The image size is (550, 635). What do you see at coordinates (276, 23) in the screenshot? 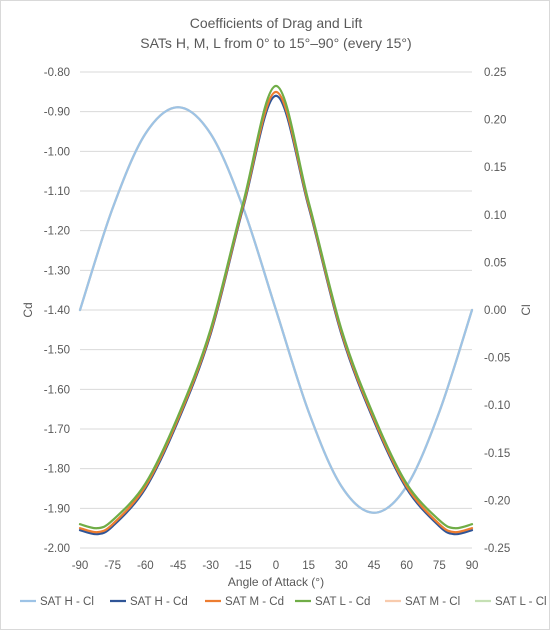
I see `chart-title: Coefficients of Drag and Lift` at bounding box center [276, 23].